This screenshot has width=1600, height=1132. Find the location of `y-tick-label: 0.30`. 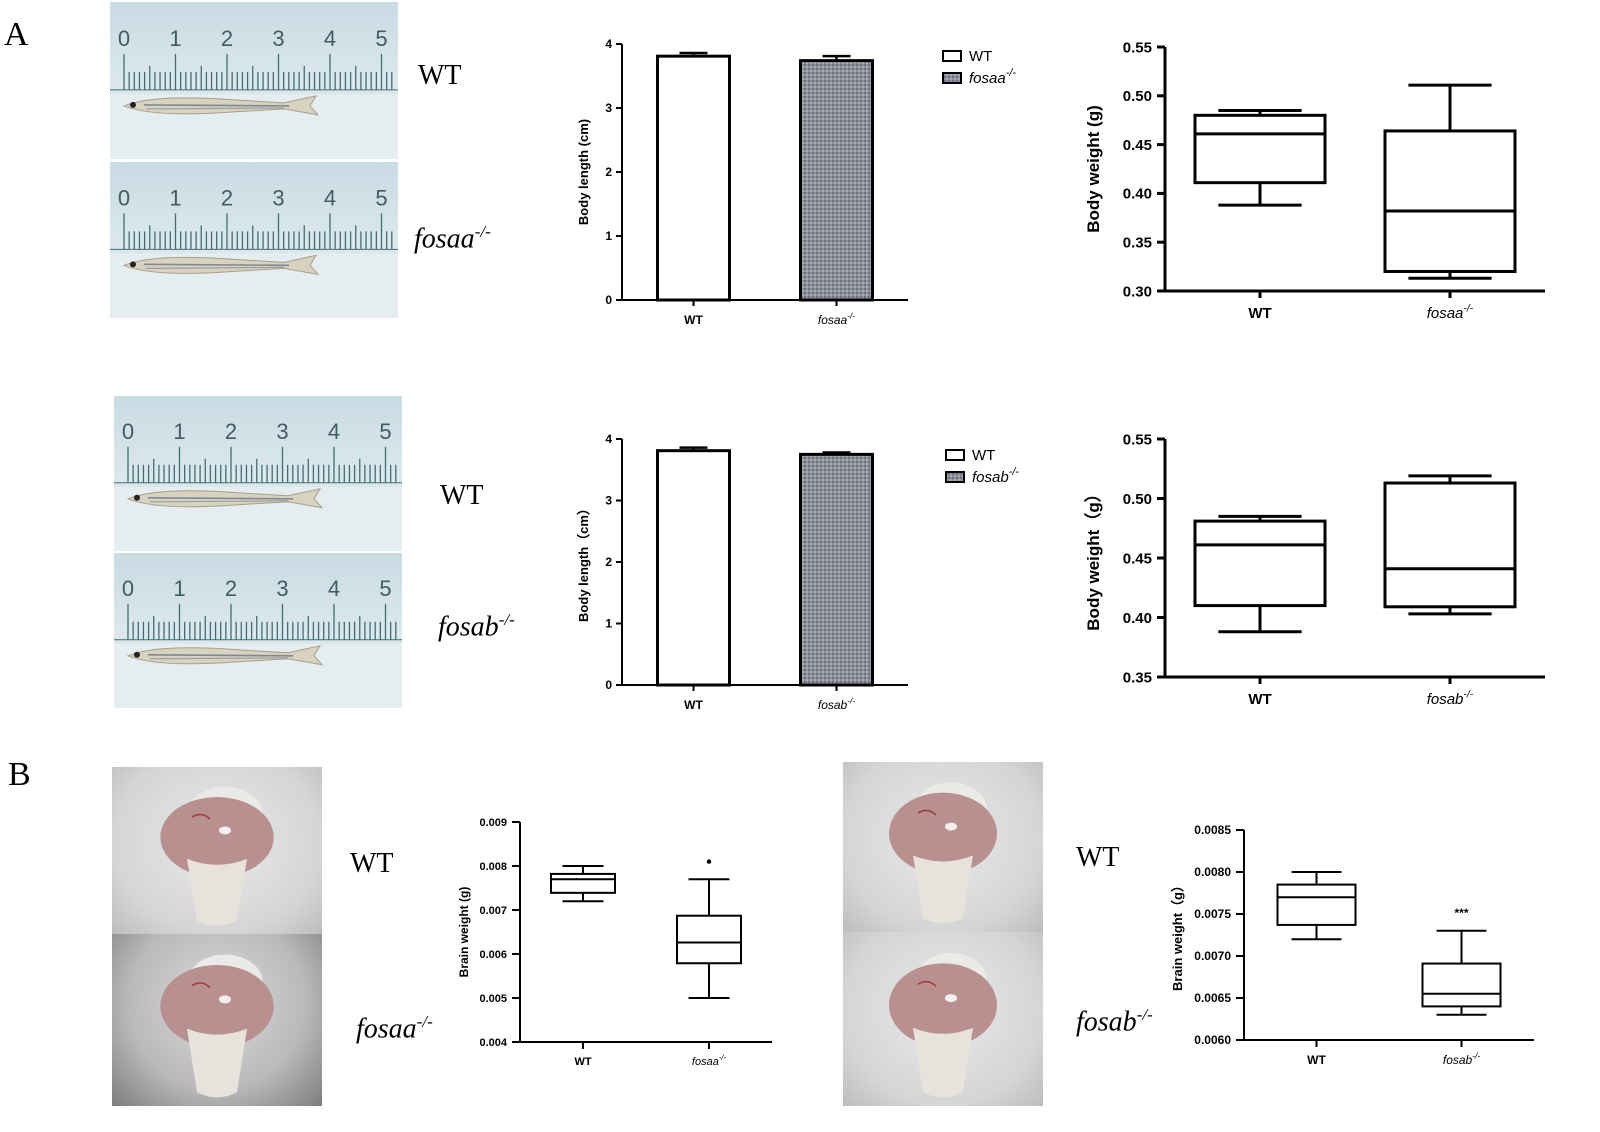

y-tick-label: 0.30 is located at coordinates (1137, 291).